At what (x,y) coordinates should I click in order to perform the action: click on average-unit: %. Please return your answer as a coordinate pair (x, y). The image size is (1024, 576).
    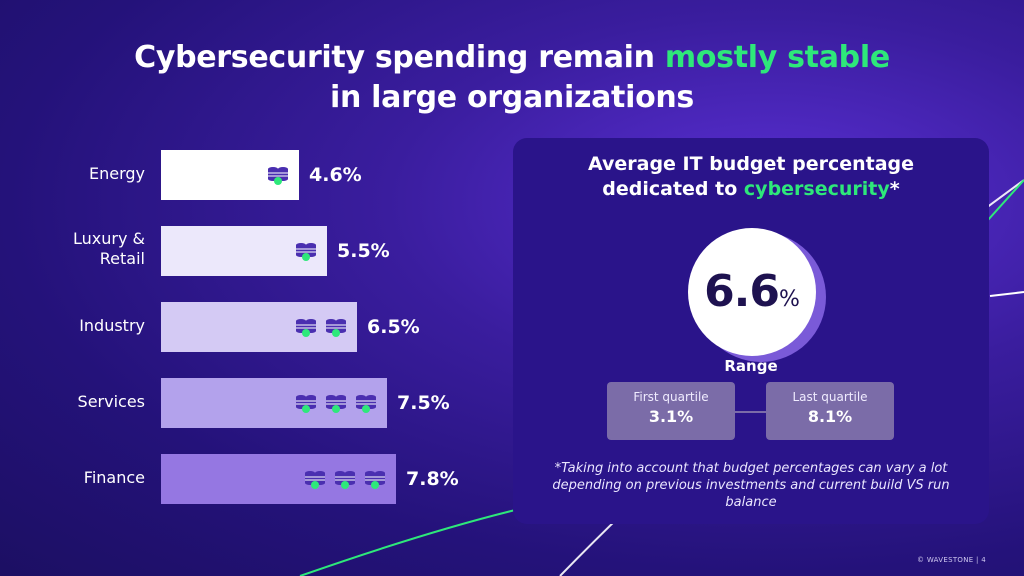
    Looking at the image, I should click on (789, 299).